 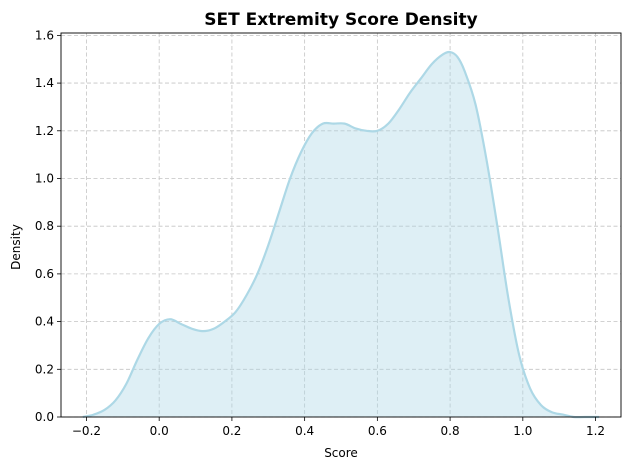 What do you see at coordinates (340, 20) in the screenshot?
I see `chart-title: SET Extremity Score Density` at bounding box center [340, 20].